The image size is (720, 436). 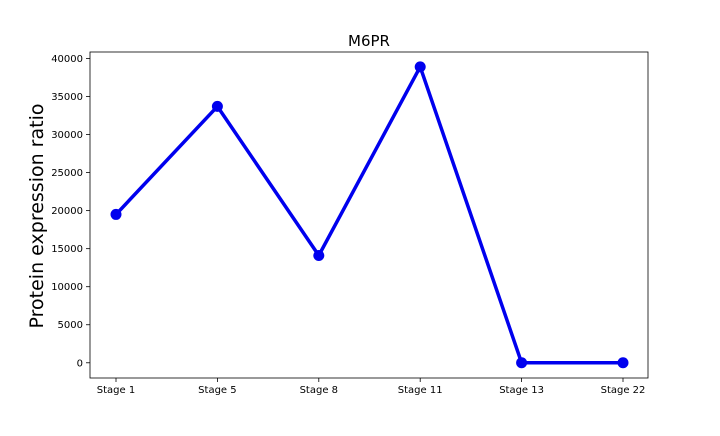 I want to click on x-tick-label: Stage 1, so click(x=116, y=390).